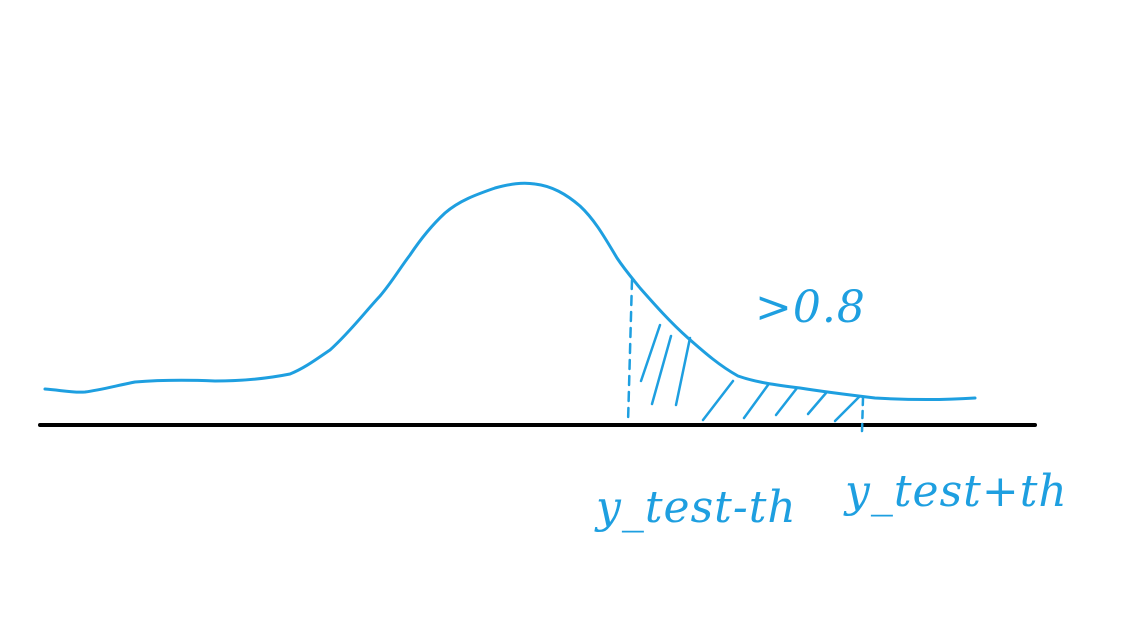 This screenshot has width=1130, height=626. Describe the element at coordinates (750, 373) in the screenshot. I see `hatched-region` at that location.